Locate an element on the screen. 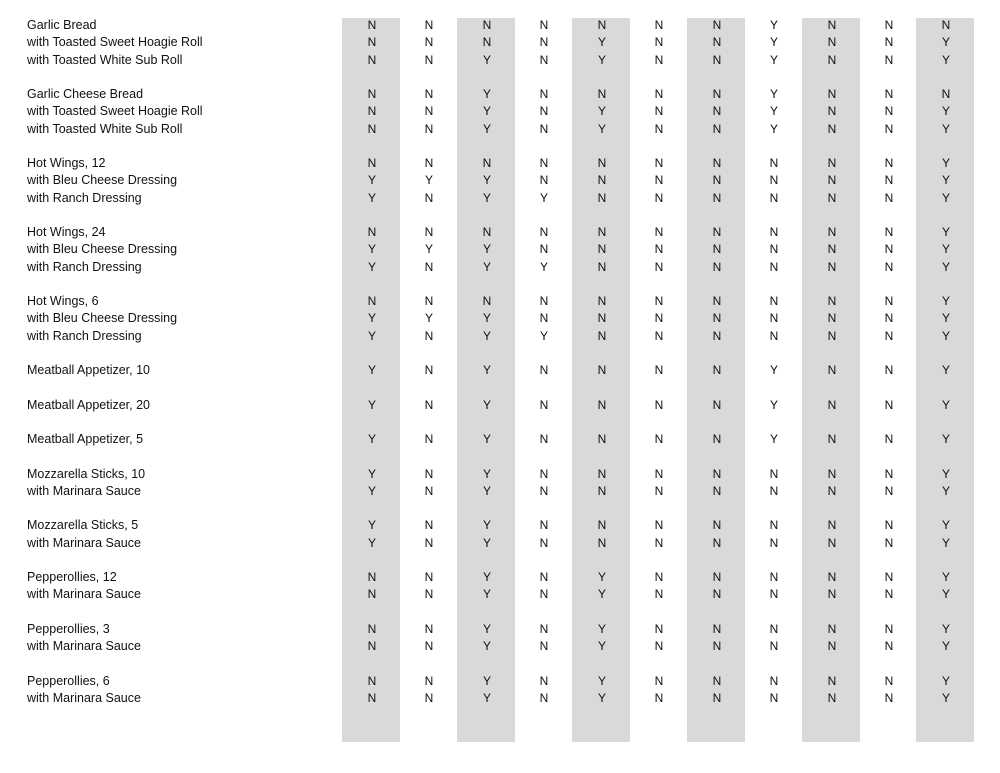  table-row: Meatball Appetizer, 5 Y N Y N N N N Y N N Y is located at coordinates (500, 439).